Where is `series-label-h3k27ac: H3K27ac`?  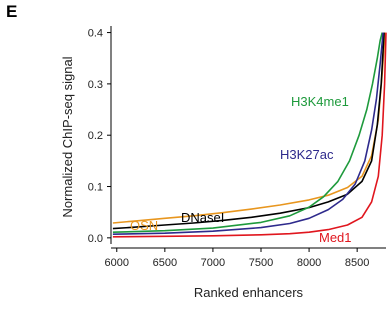 series-label-h3k27ac: H3K27ac is located at coordinates (307, 154).